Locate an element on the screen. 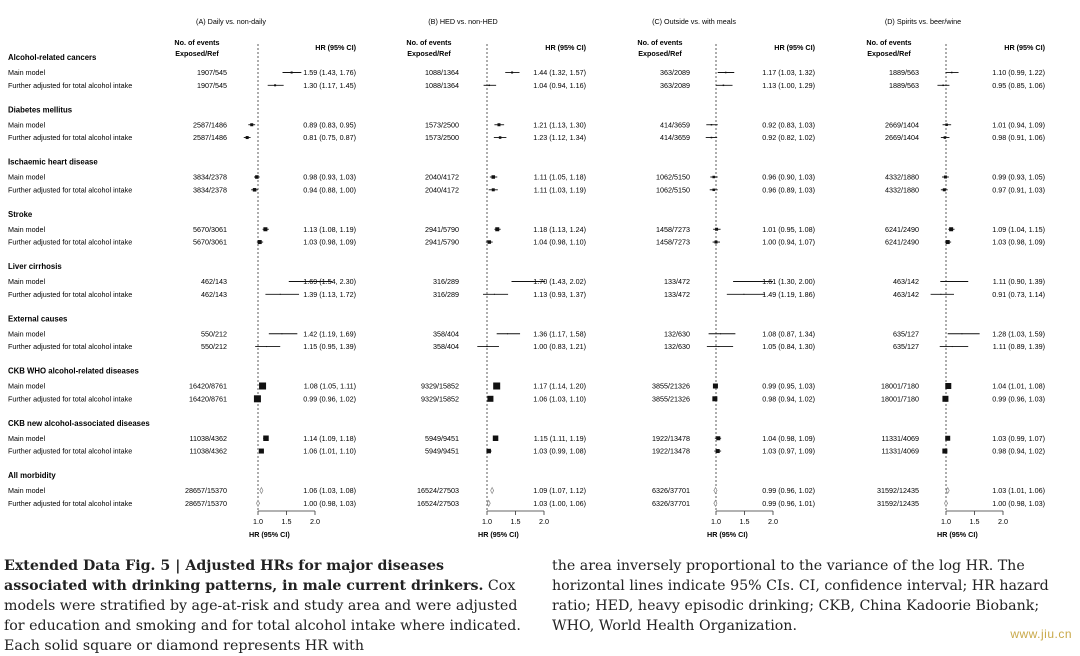  hr-ci-value: 1.36 (1.17, 1.58) is located at coordinates (559, 333).